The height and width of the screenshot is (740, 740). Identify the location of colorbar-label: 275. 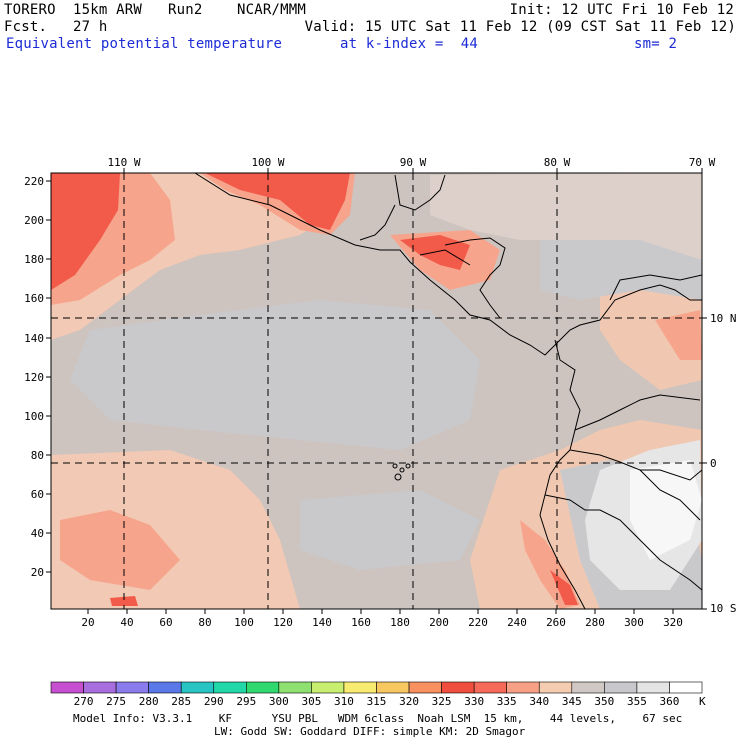
(116, 701).